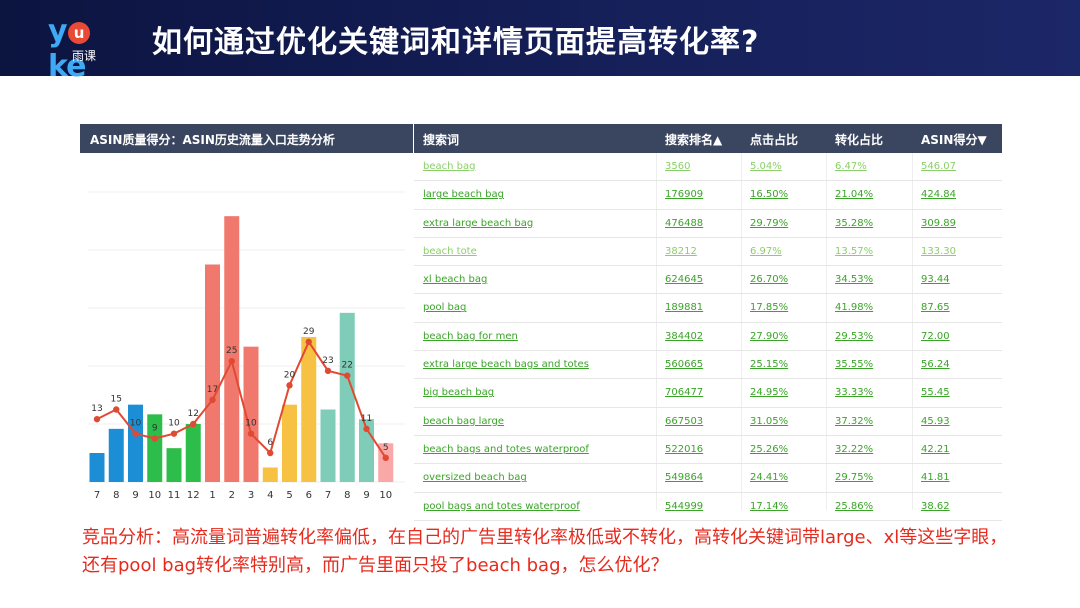 The width and height of the screenshot is (1080, 608). Describe the element at coordinates (854, 251) in the screenshot. I see `cell-conversion-link: 13.57%` at that location.